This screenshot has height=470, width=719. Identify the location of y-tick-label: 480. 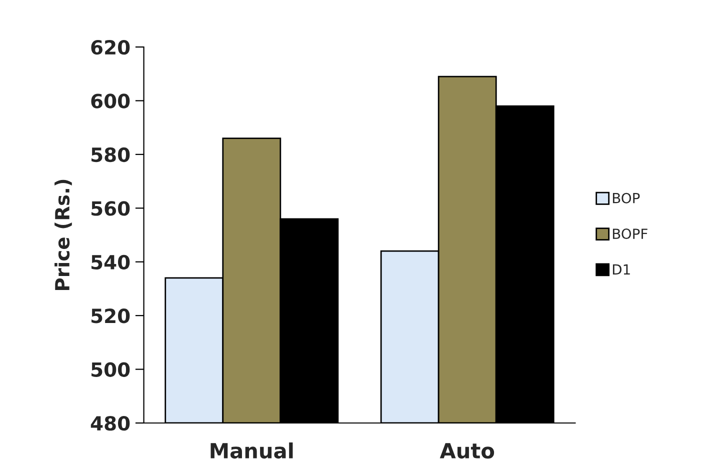
(110, 423).